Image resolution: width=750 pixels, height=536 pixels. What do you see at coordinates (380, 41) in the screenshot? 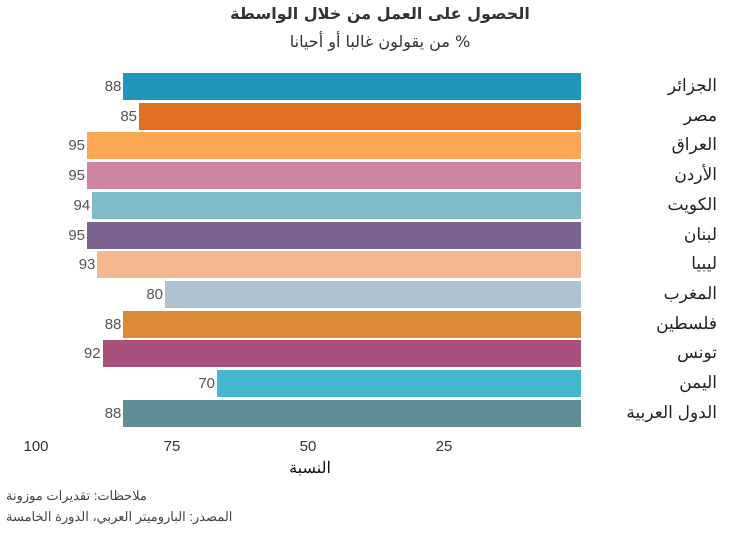
I see `chart-subtitle: % من يقولون غالبا أو أحيانا` at bounding box center [380, 41].